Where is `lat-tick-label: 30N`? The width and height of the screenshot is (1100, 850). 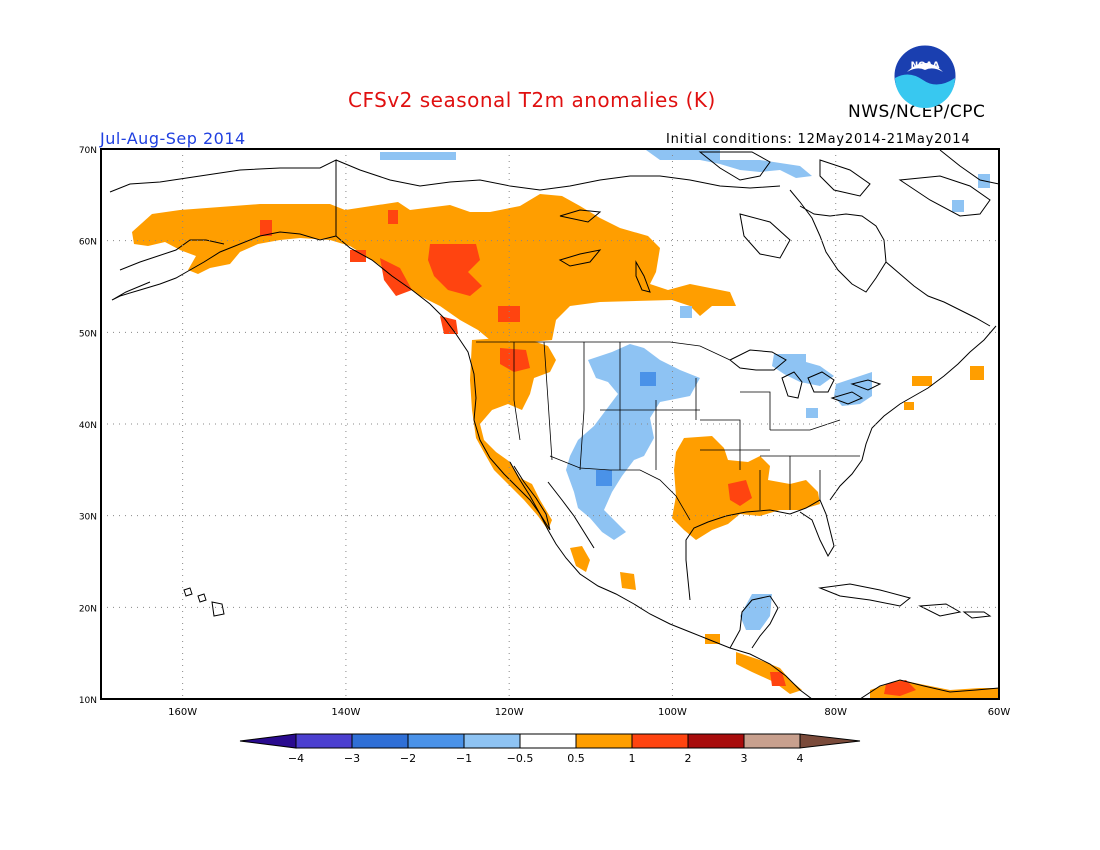 lat-tick-label: 30N is located at coordinates (88, 518).